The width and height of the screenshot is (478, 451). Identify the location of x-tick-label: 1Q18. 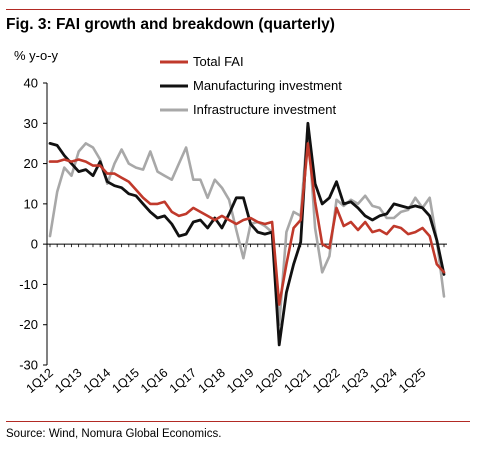
(211, 381).